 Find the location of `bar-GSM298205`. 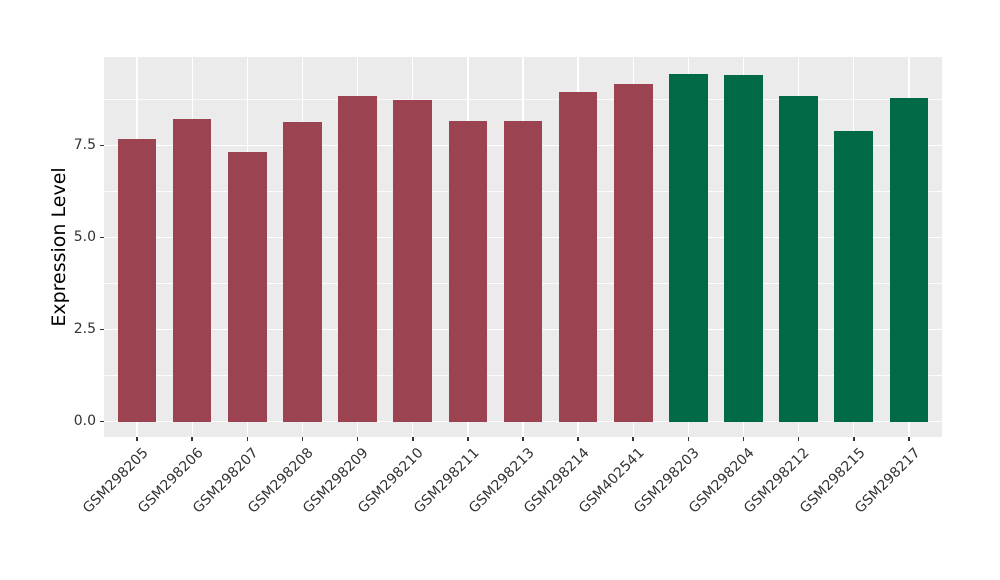

bar-GSM298205 is located at coordinates (137, 280).